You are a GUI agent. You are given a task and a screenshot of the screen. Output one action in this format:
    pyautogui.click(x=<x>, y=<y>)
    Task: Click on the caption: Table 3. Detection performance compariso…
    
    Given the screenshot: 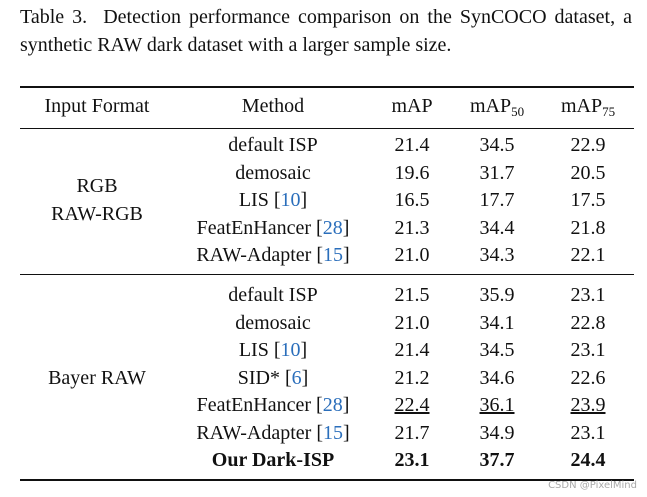 What is the action you would take?
    pyautogui.click(x=326, y=31)
    